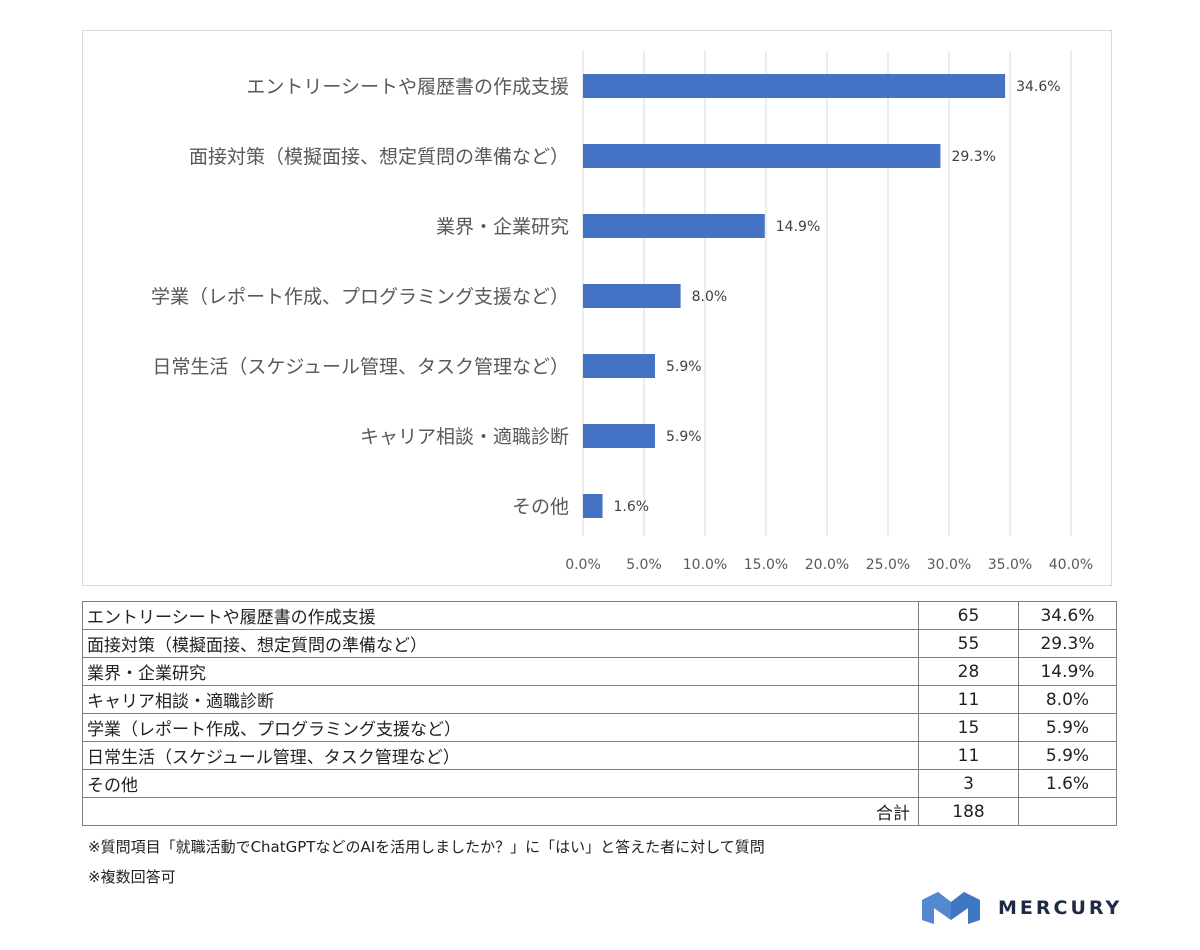  I want to click on value-label: 29.3%, so click(973, 157).